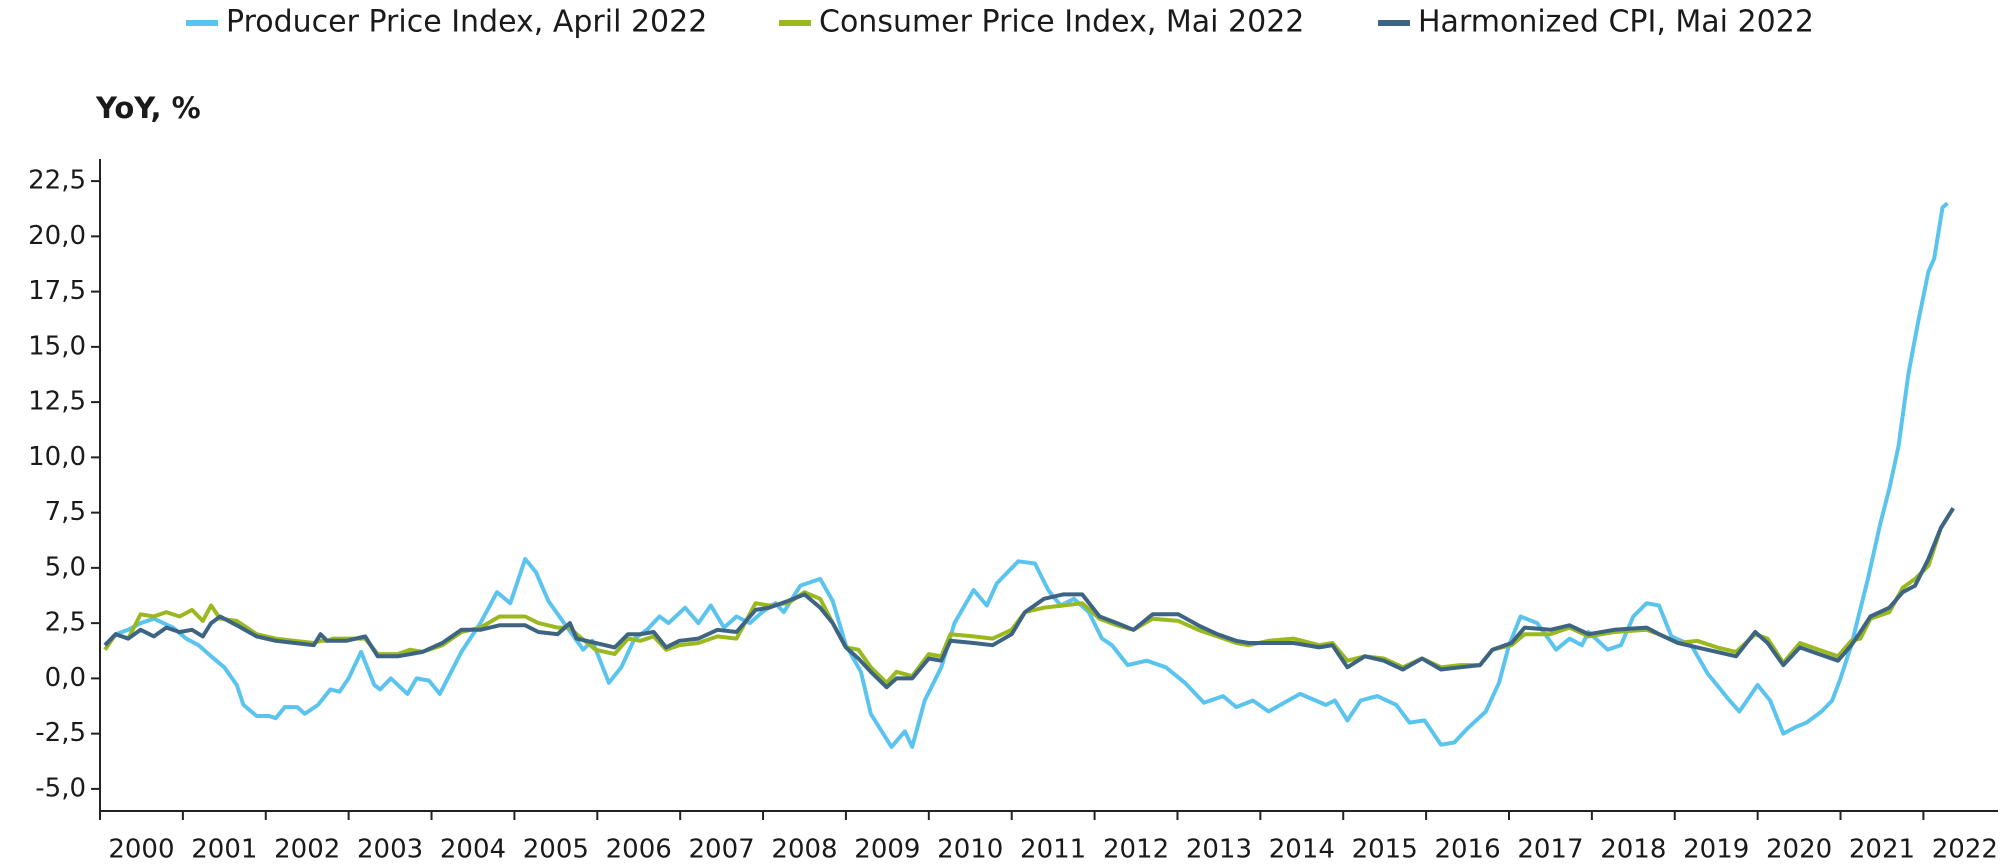  What do you see at coordinates (1385, 850) in the screenshot?
I see `x-tick-label: 2015` at bounding box center [1385, 850].